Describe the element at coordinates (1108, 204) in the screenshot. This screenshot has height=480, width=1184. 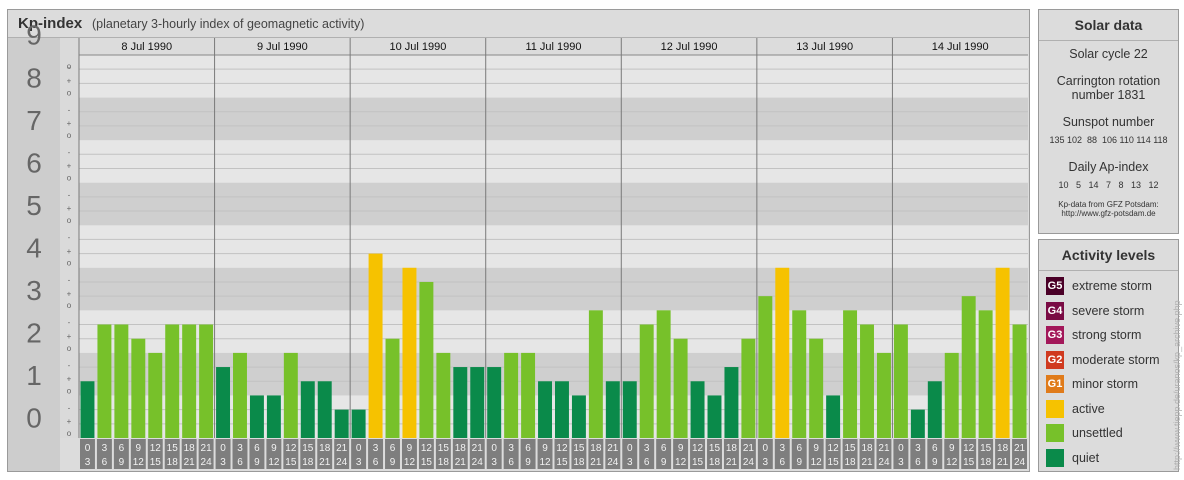
I see `data-source-label: Kp-data from GFZ Potsdam:` at that location.